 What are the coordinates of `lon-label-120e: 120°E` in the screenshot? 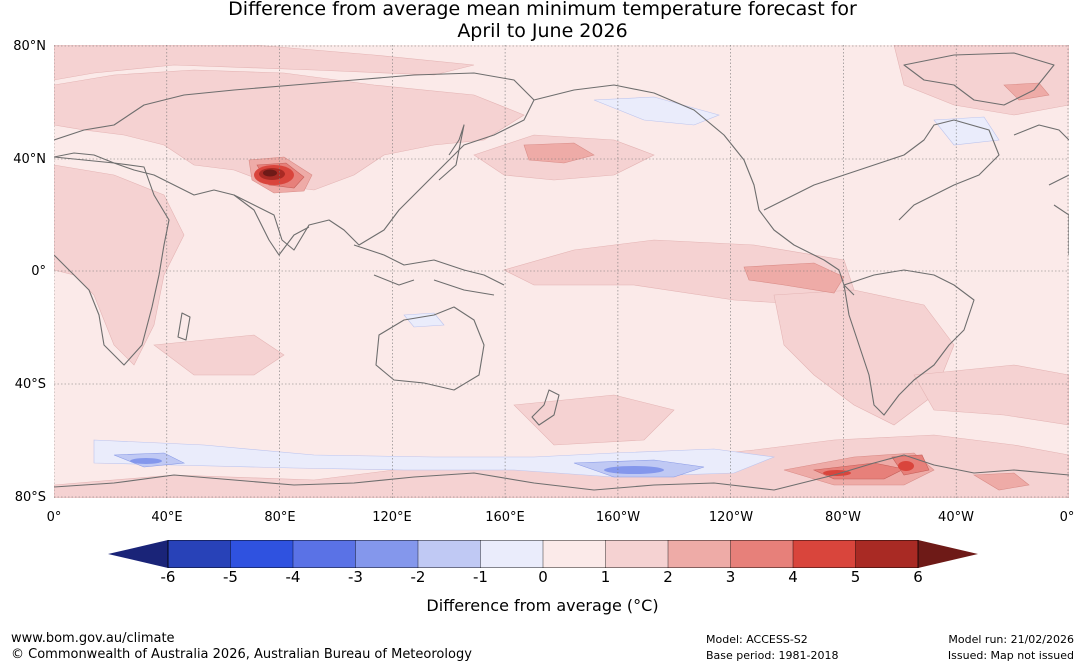 It's located at (392, 517).